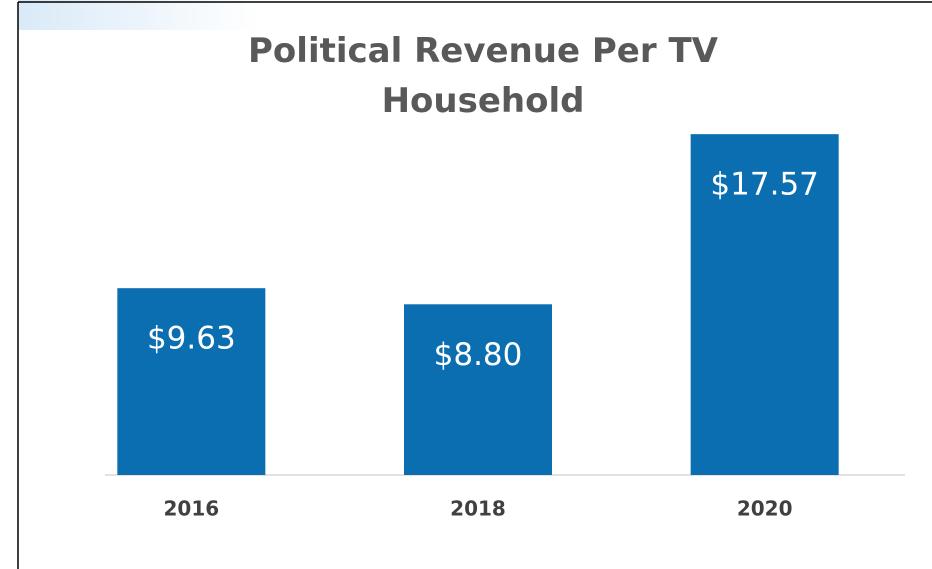  I want to click on x-tick-label: 2020, so click(765, 509).